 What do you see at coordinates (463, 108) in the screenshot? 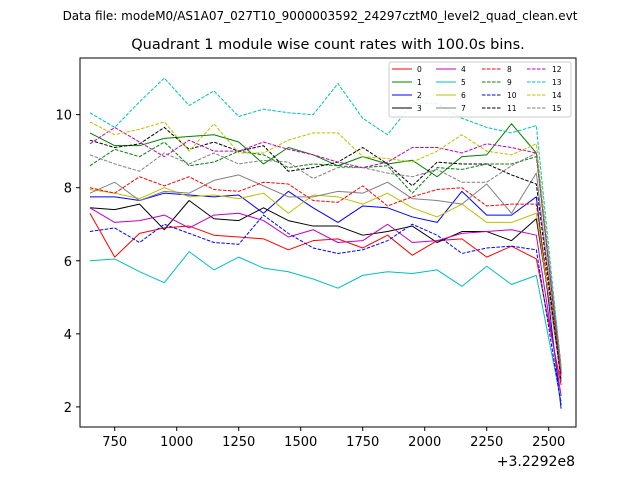
I see `legend-label: 7` at bounding box center [463, 108].